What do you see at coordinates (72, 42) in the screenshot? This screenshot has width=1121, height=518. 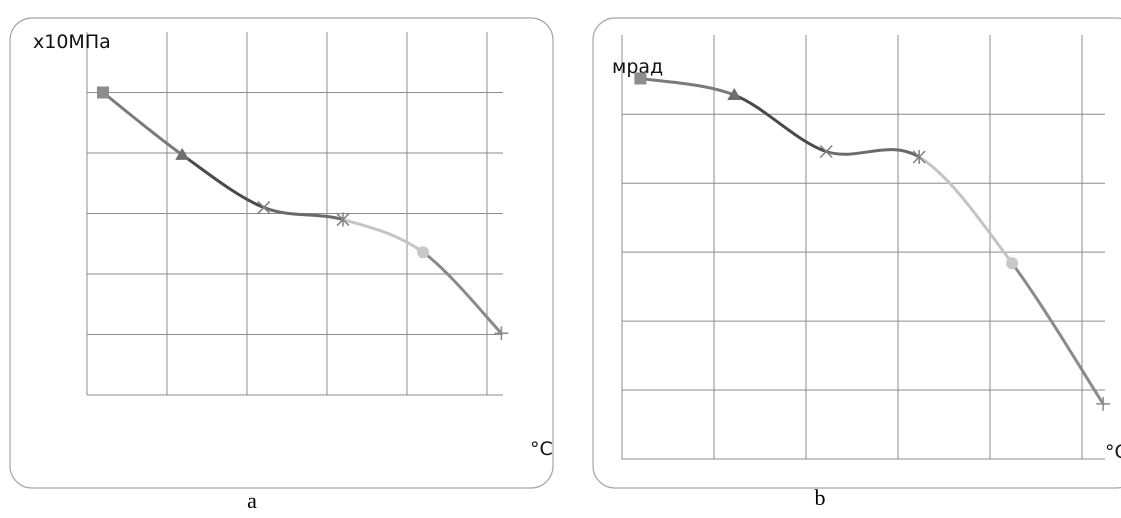 I see `y-axis-label: x10МПа` at bounding box center [72, 42].